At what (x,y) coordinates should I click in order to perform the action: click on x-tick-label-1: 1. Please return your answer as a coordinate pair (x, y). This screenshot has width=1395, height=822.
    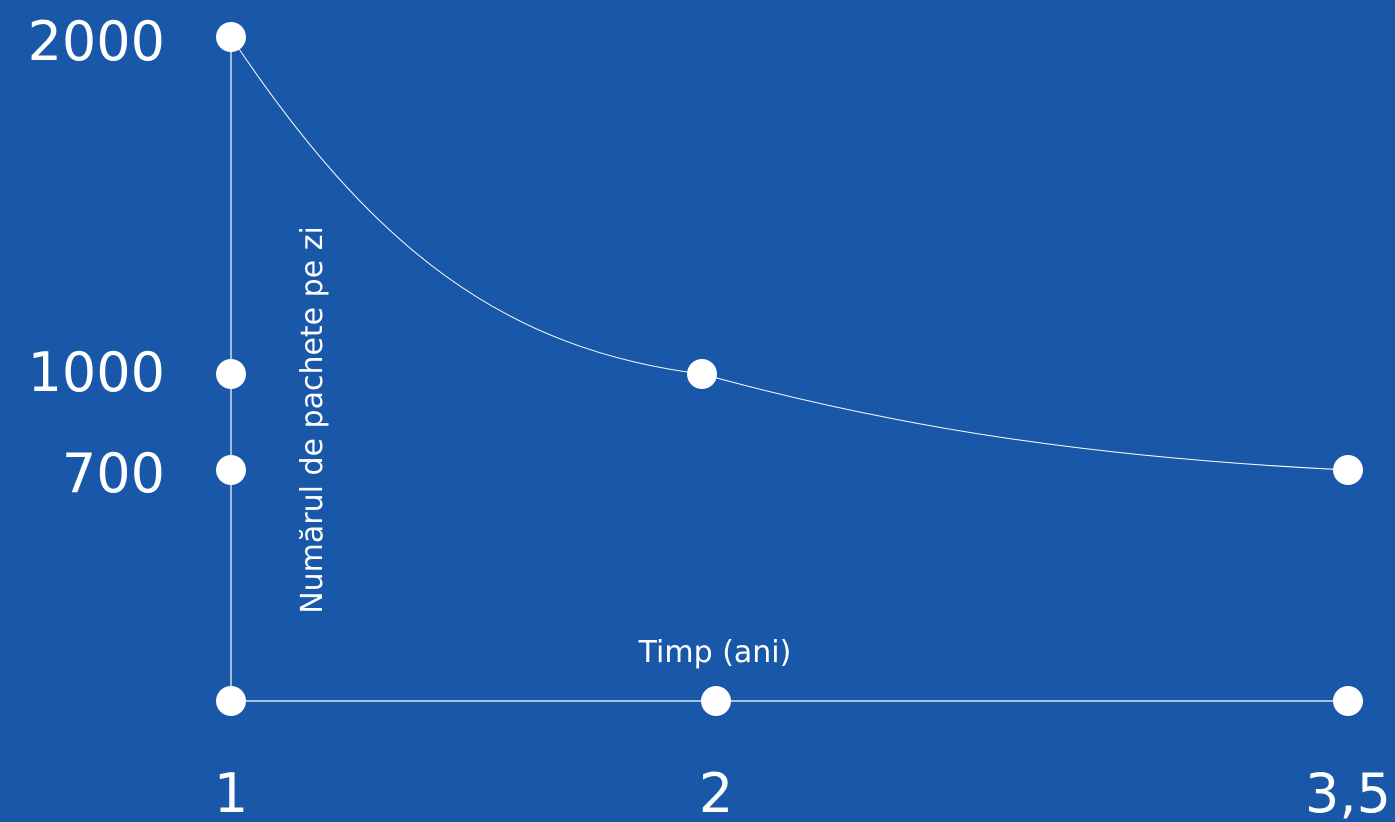
    Looking at the image, I should click on (231, 792).